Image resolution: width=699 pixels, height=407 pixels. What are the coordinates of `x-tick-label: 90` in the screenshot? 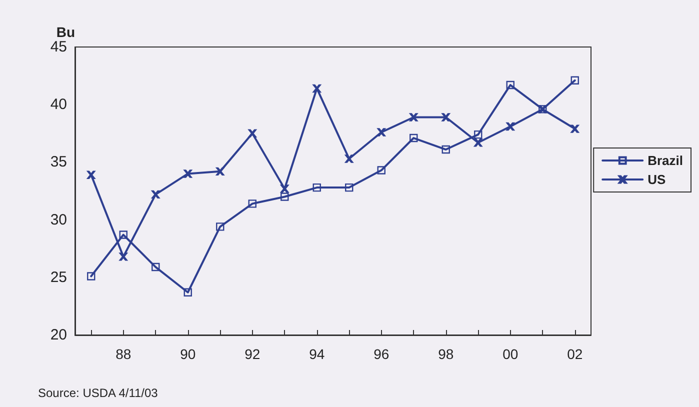 It's located at (188, 354).